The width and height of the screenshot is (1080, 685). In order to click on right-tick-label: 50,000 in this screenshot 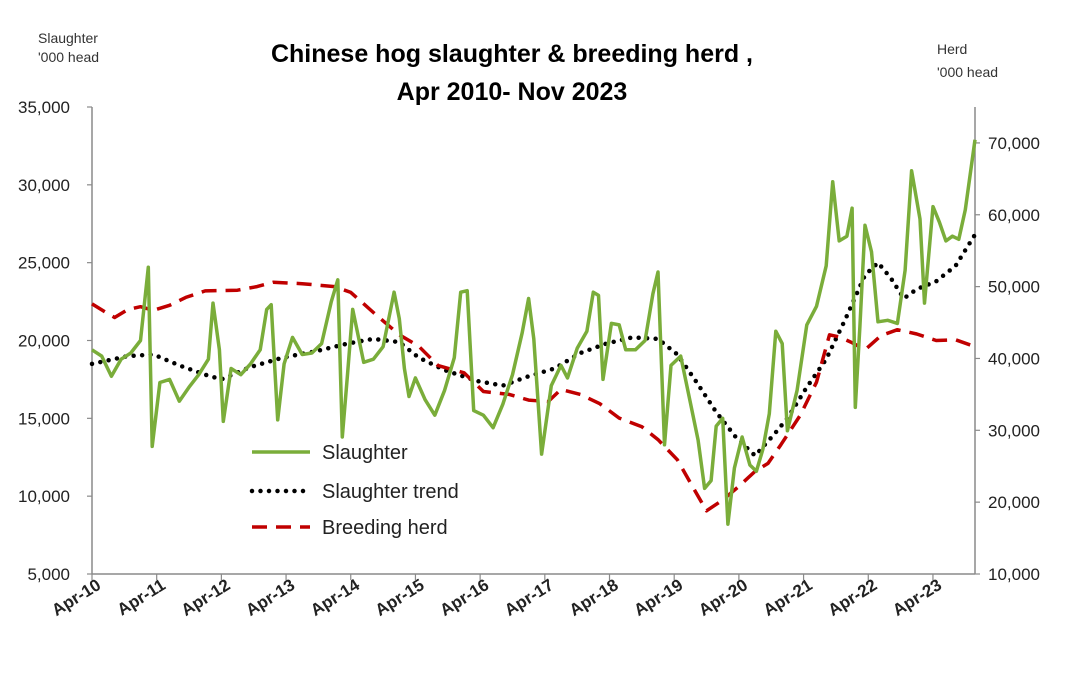, I will do `click(1014, 287)`.